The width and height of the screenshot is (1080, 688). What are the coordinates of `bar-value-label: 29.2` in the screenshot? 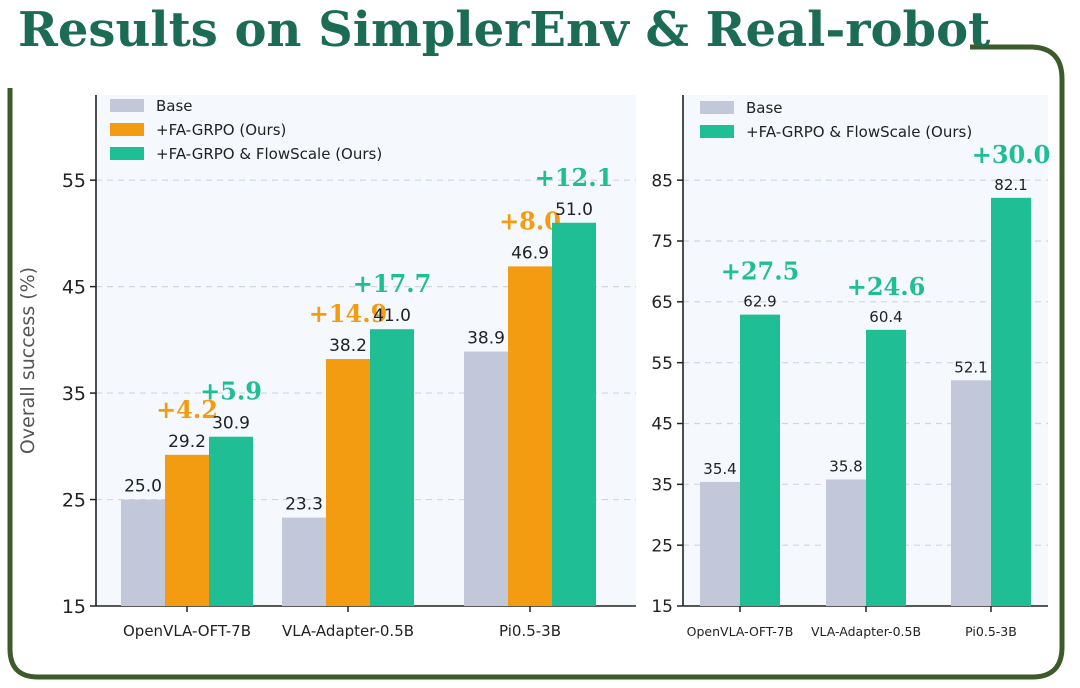 It's located at (187, 442).